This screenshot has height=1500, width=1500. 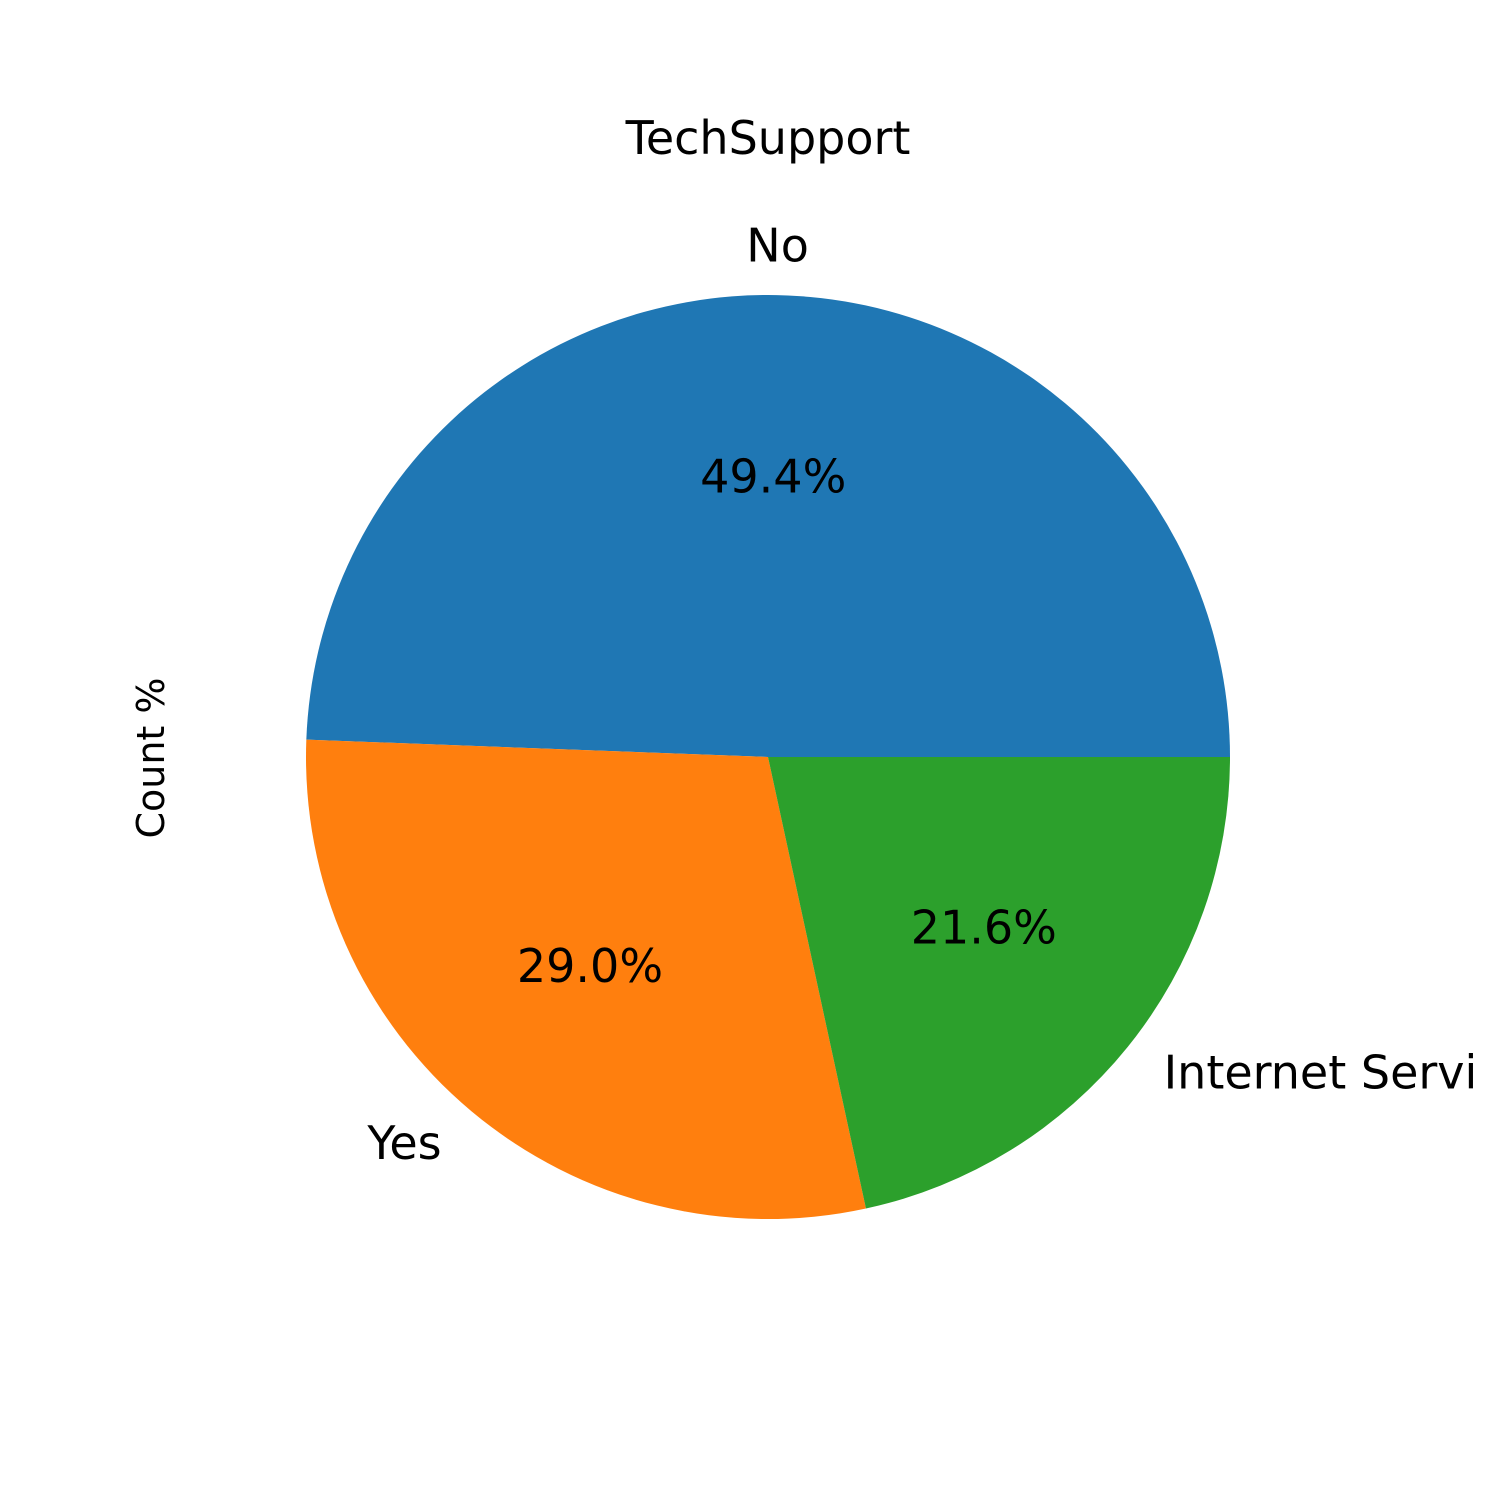 I want to click on pie-slice-internet-servi, so click(x=999, y=983).